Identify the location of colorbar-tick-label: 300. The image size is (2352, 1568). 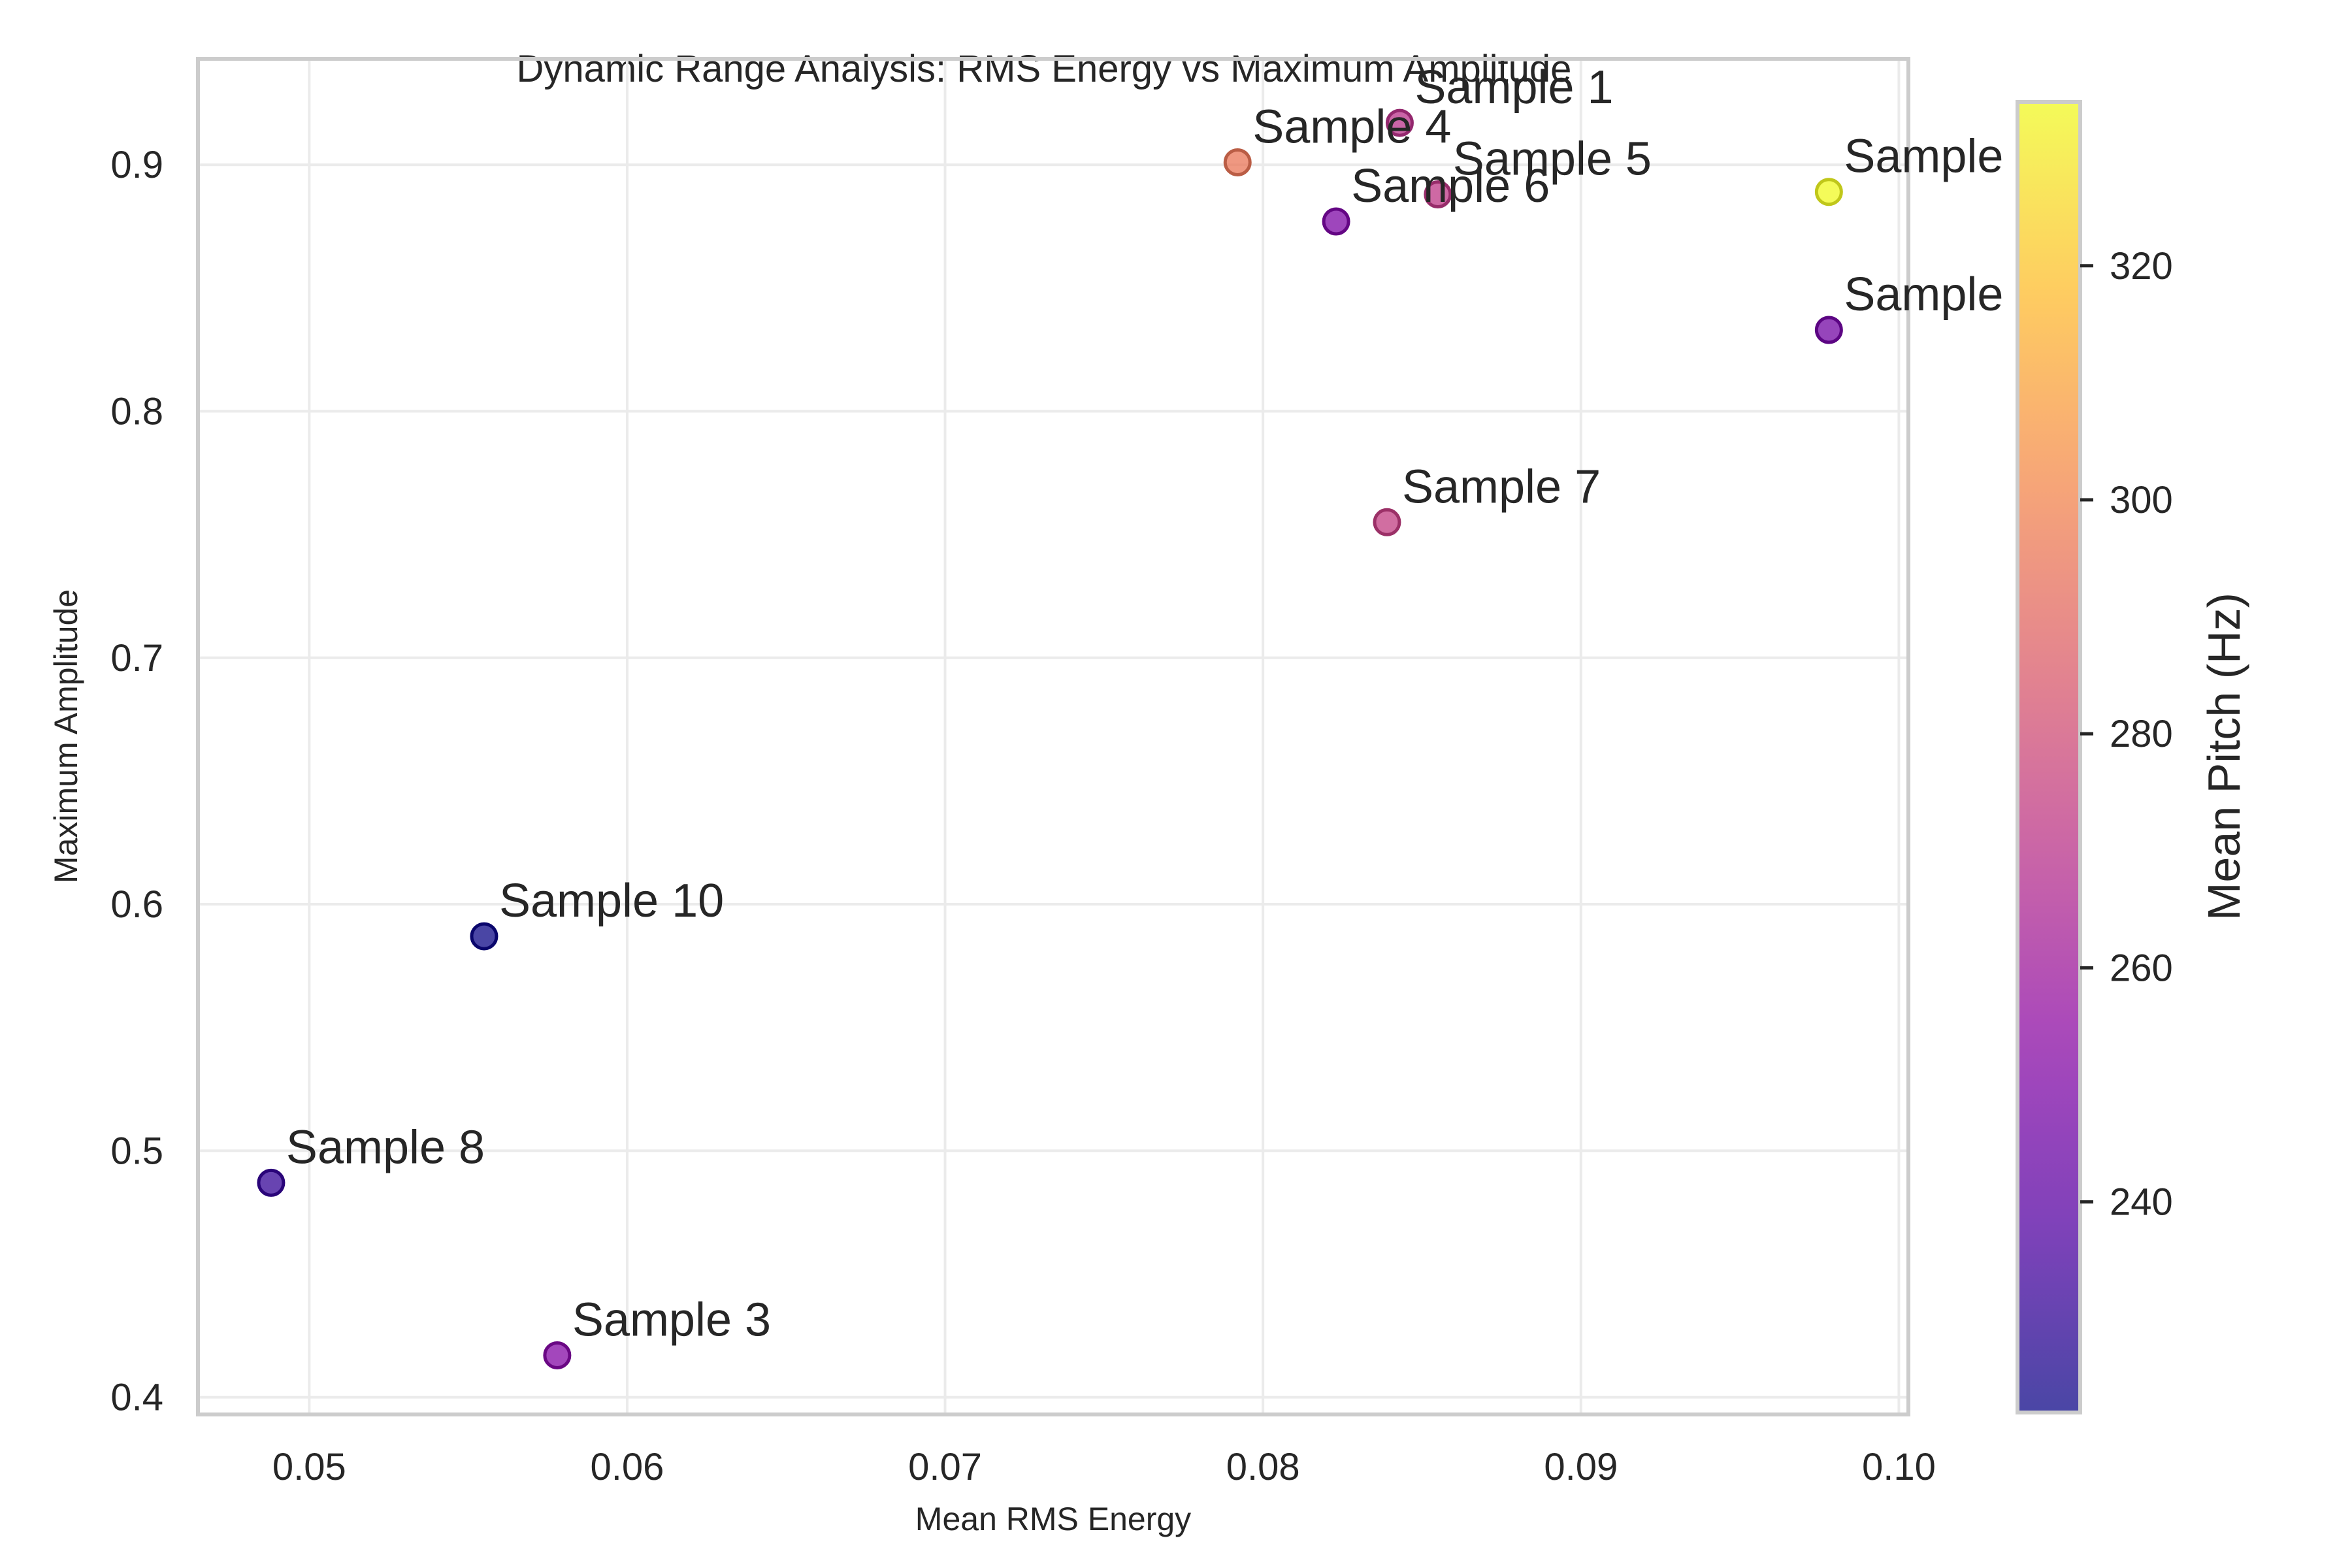
(2141, 500).